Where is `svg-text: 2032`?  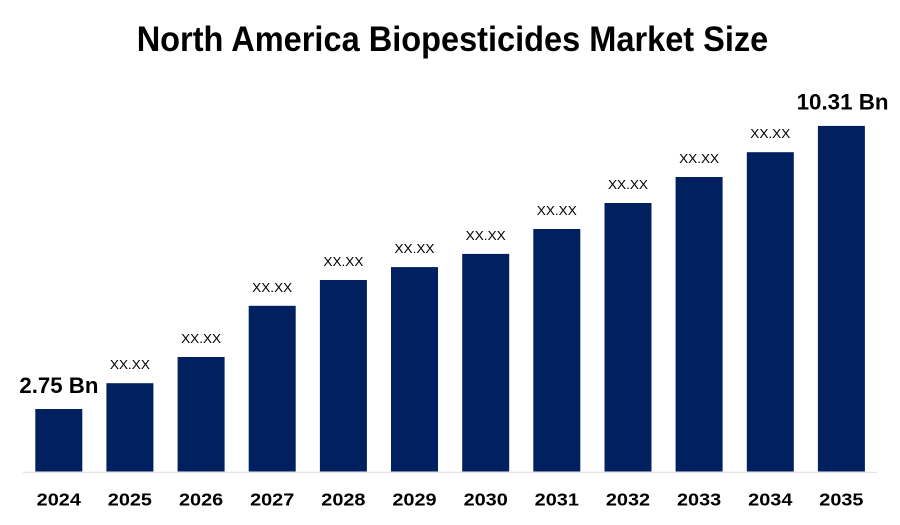 svg-text: 2032 is located at coordinates (628, 500).